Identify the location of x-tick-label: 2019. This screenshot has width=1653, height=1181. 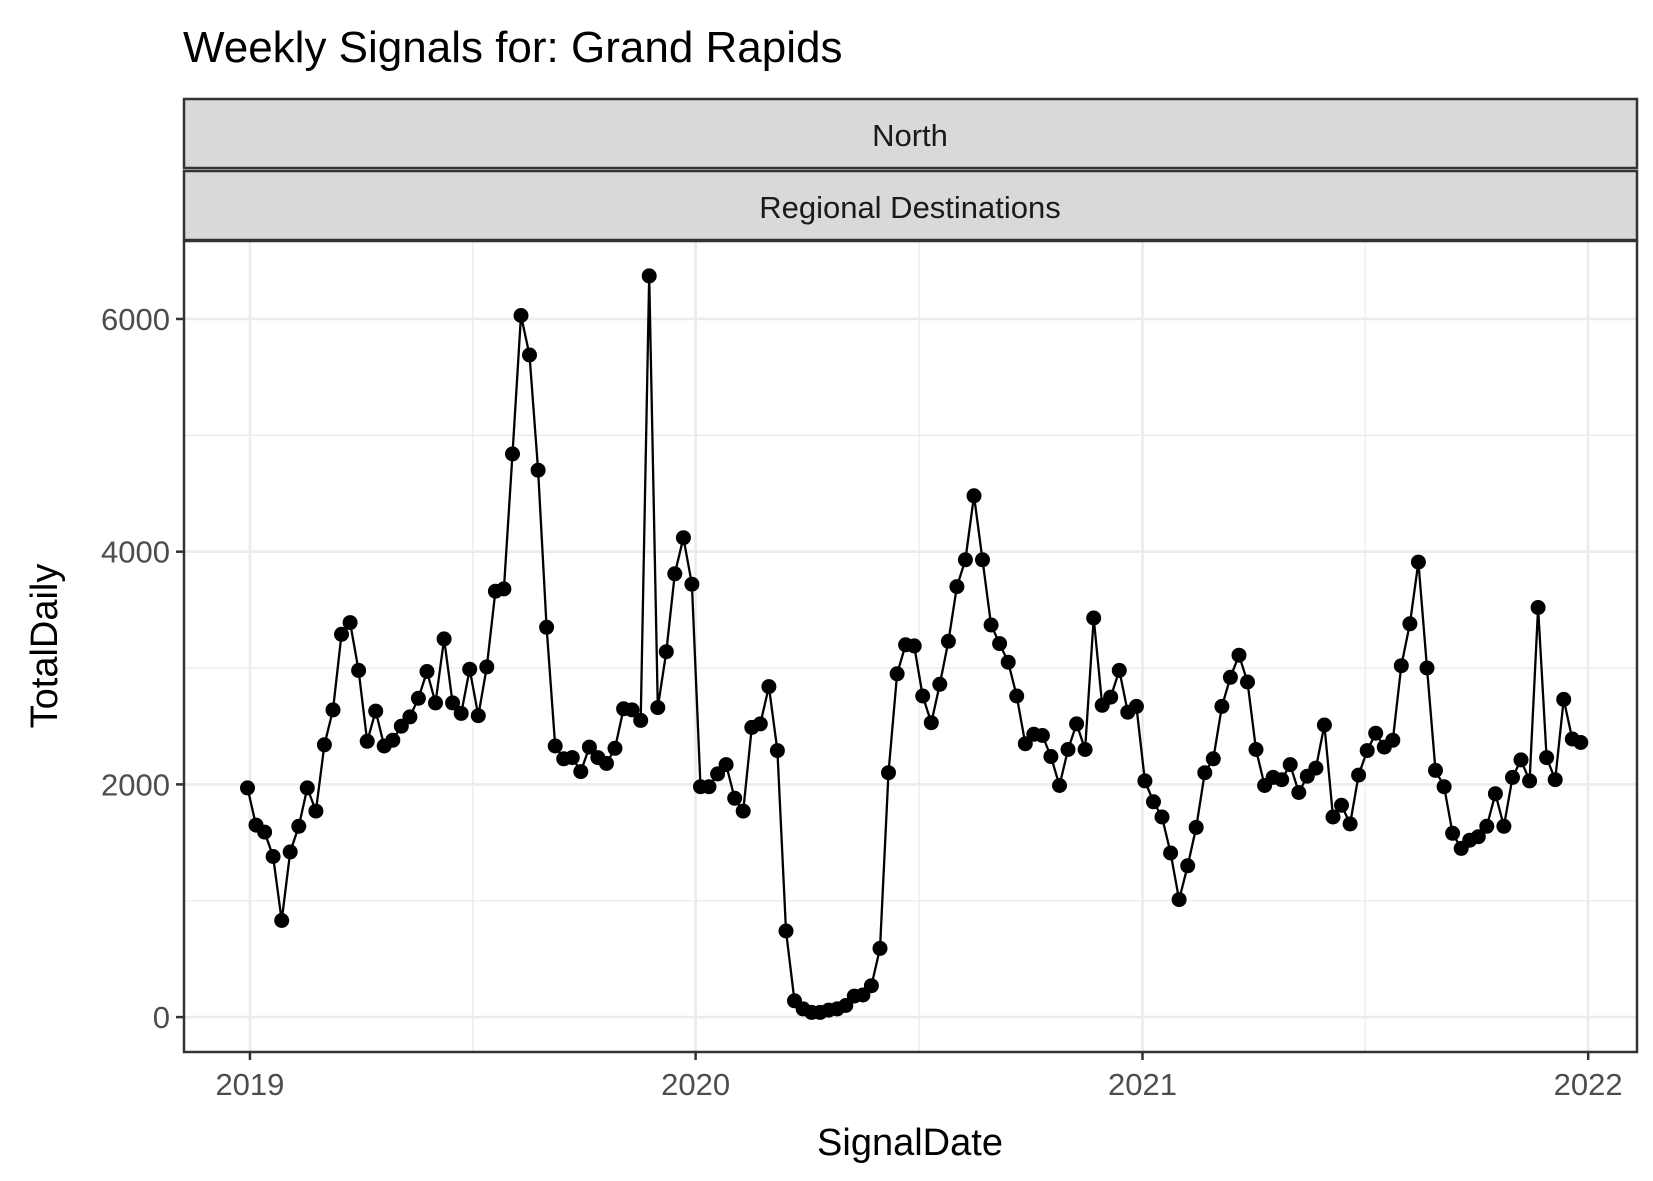
(249, 1084).